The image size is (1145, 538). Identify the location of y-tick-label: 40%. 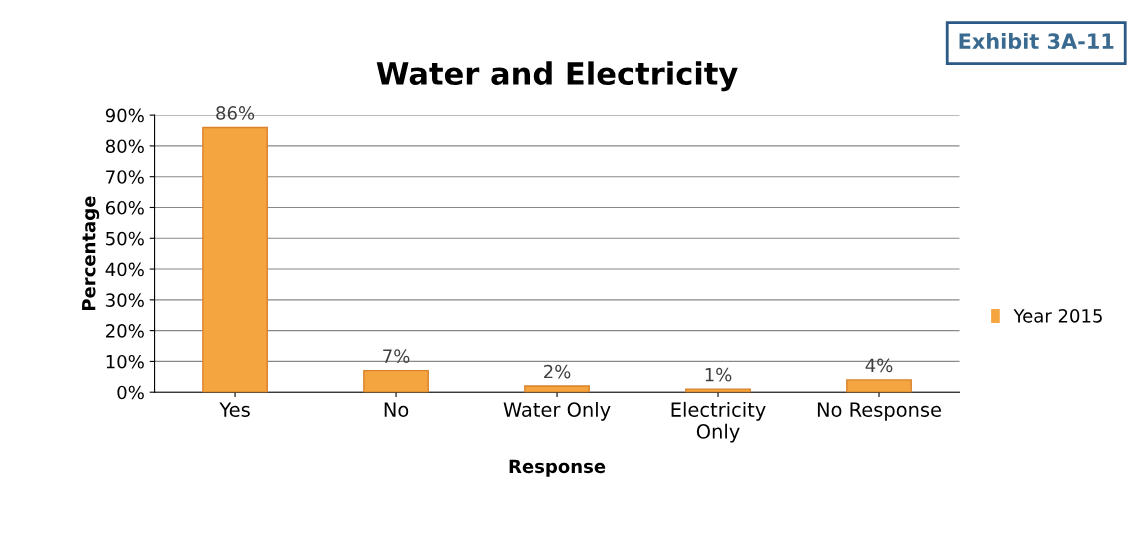
(124, 269).